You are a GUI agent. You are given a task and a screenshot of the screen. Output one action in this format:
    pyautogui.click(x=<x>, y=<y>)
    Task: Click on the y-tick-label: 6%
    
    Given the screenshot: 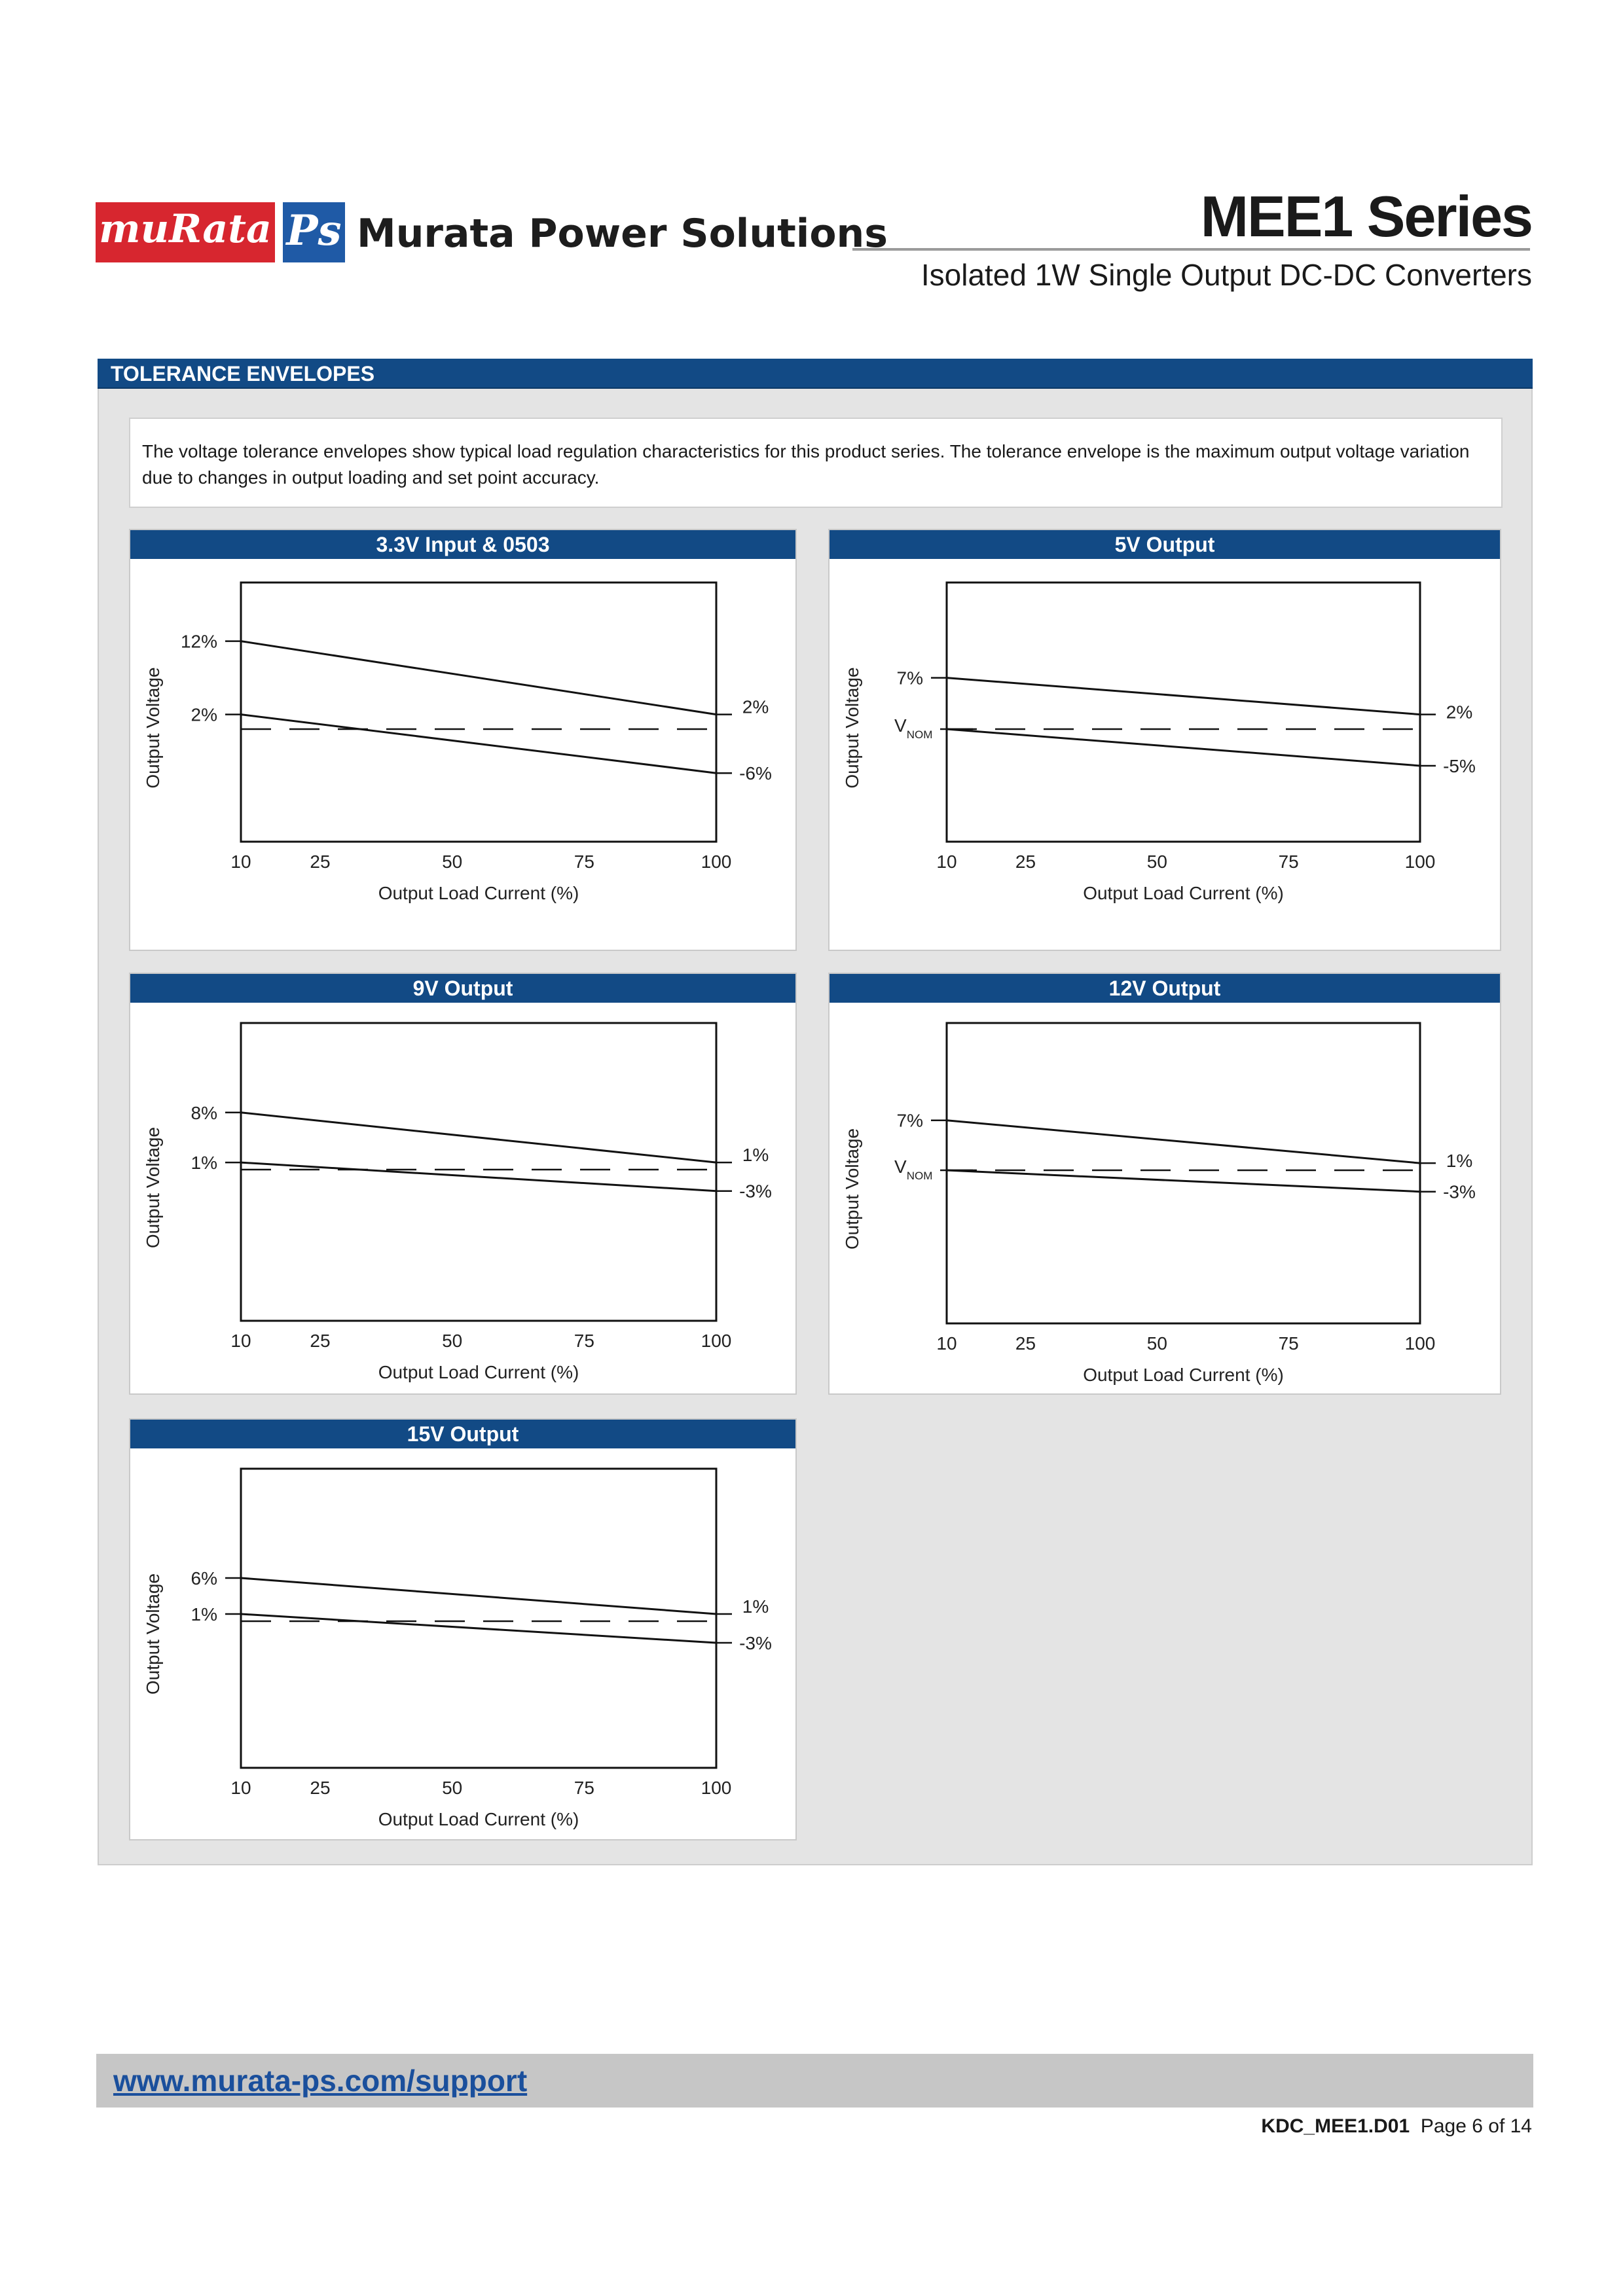 What is the action you would take?
    pyautogui.click(x=204, y=1578)
    